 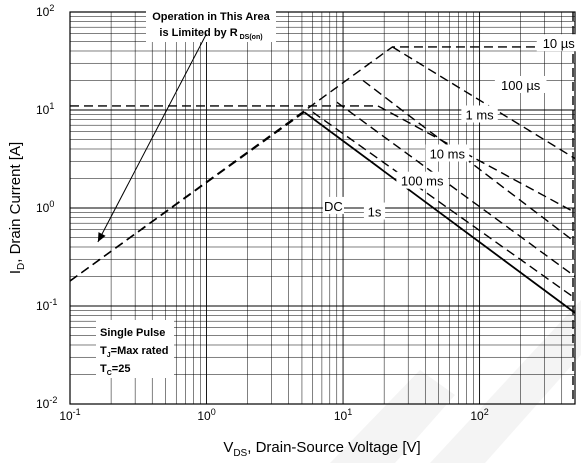 What do you see at coordinates (479, 415) in the screenshot?
I see `x-tick-label: 10²` at bounding box center [479, 415].